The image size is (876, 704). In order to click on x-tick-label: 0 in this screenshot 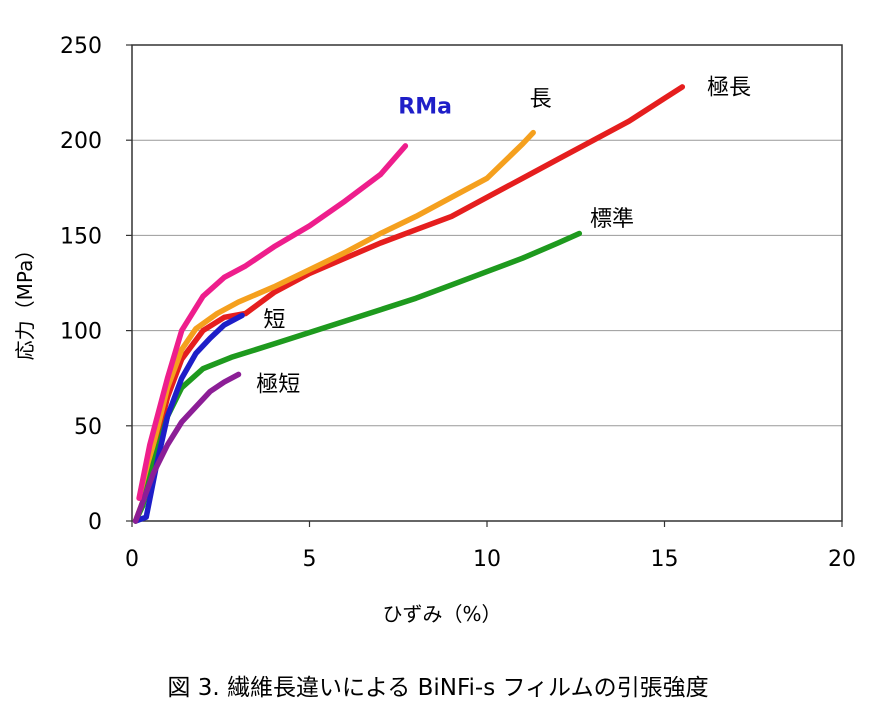, I will do `click(132, 559)`.